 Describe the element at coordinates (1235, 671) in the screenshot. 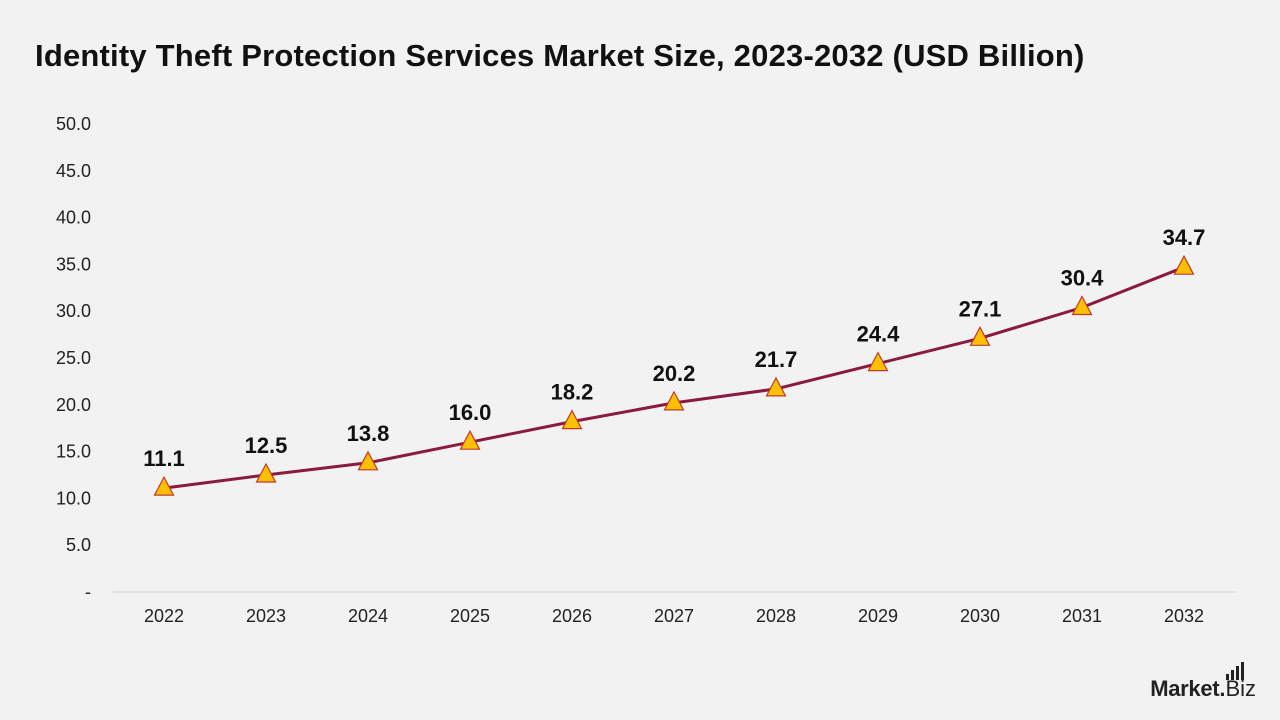

I see `signal-bars-icon` at that location.